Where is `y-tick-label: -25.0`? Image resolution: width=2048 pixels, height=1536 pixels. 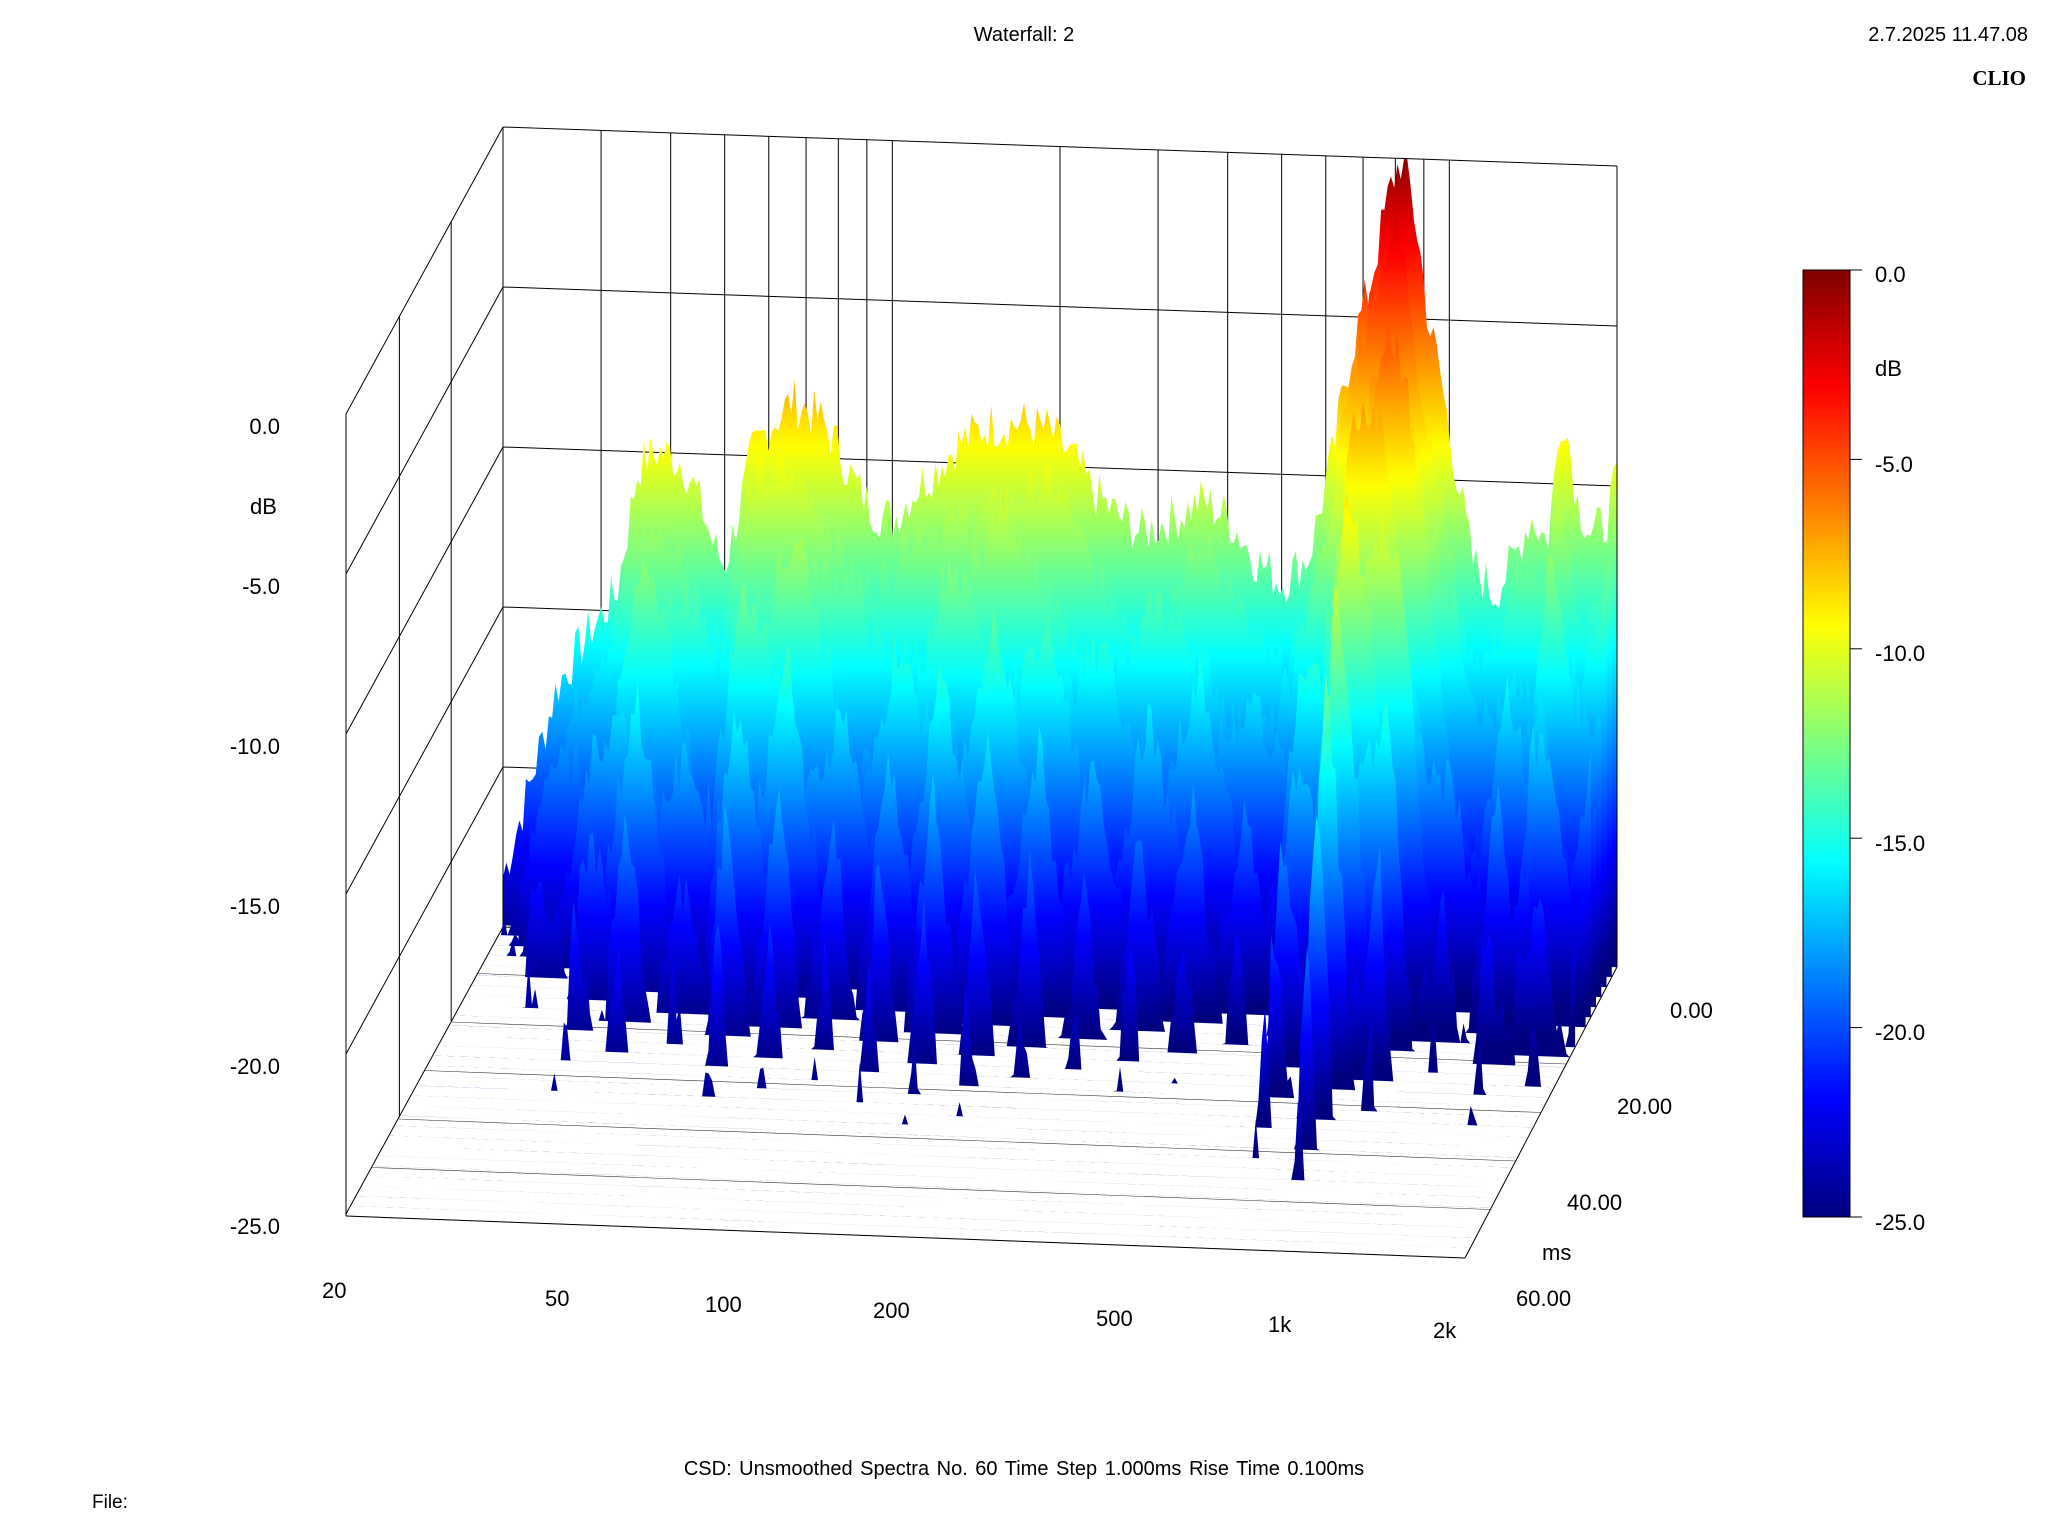 y-tick-label: -25.0 is located at coordinates (254, 1226).